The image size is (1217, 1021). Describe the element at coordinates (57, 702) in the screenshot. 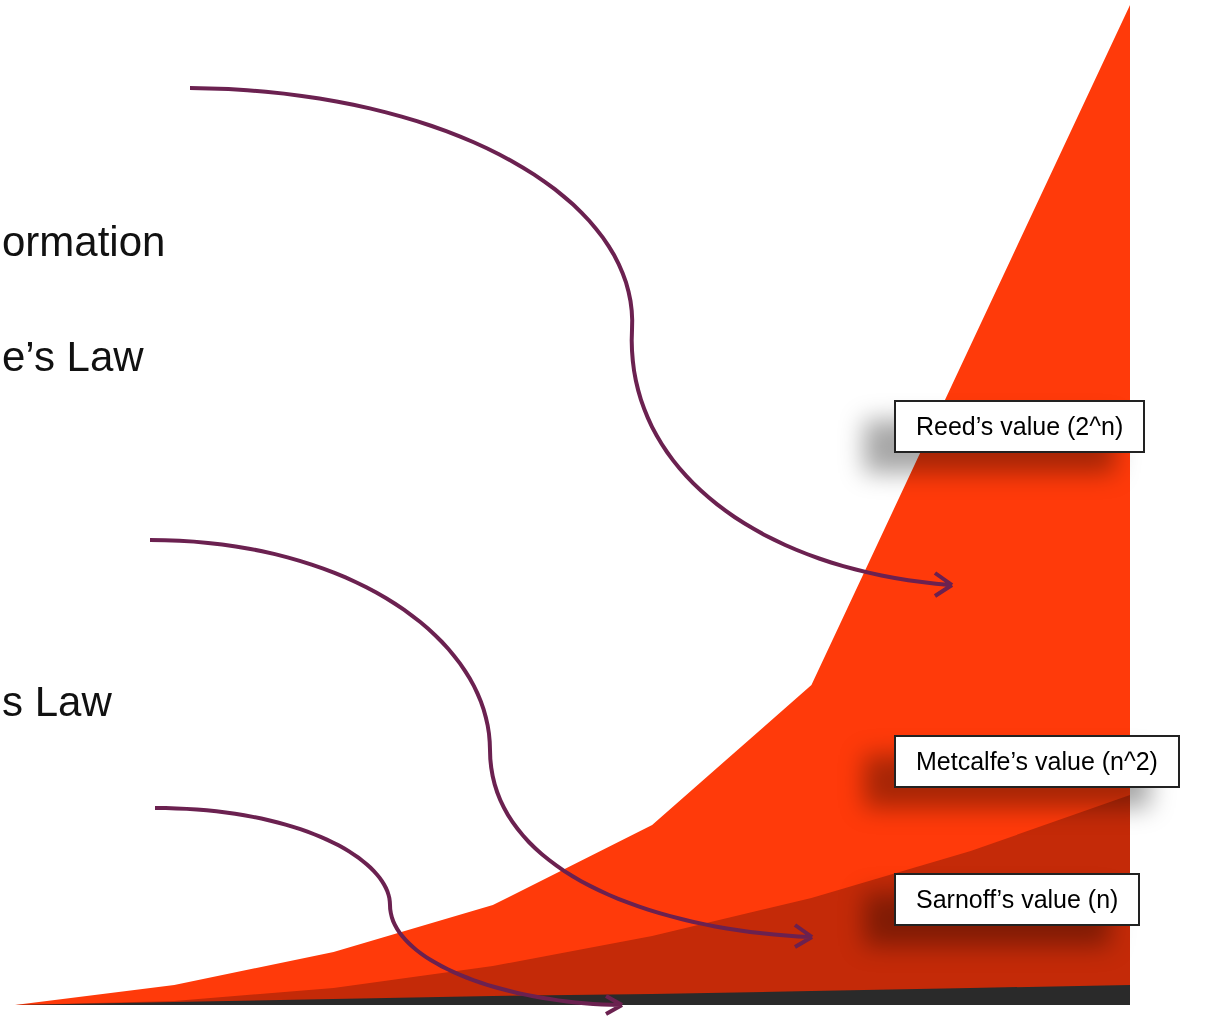

I see `annotation: s Law` at that location.